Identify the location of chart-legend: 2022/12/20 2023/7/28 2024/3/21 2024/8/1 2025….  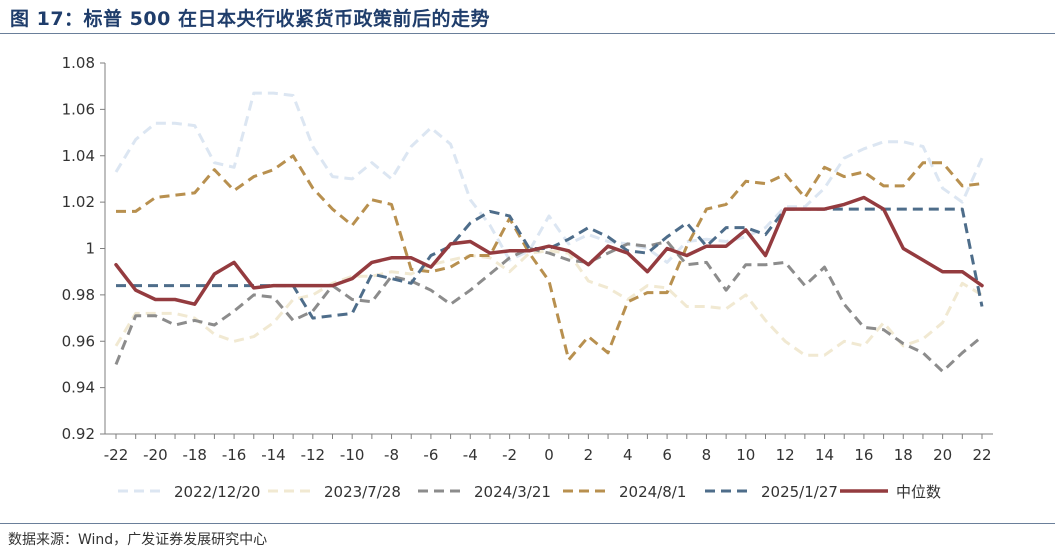
(529, 492).